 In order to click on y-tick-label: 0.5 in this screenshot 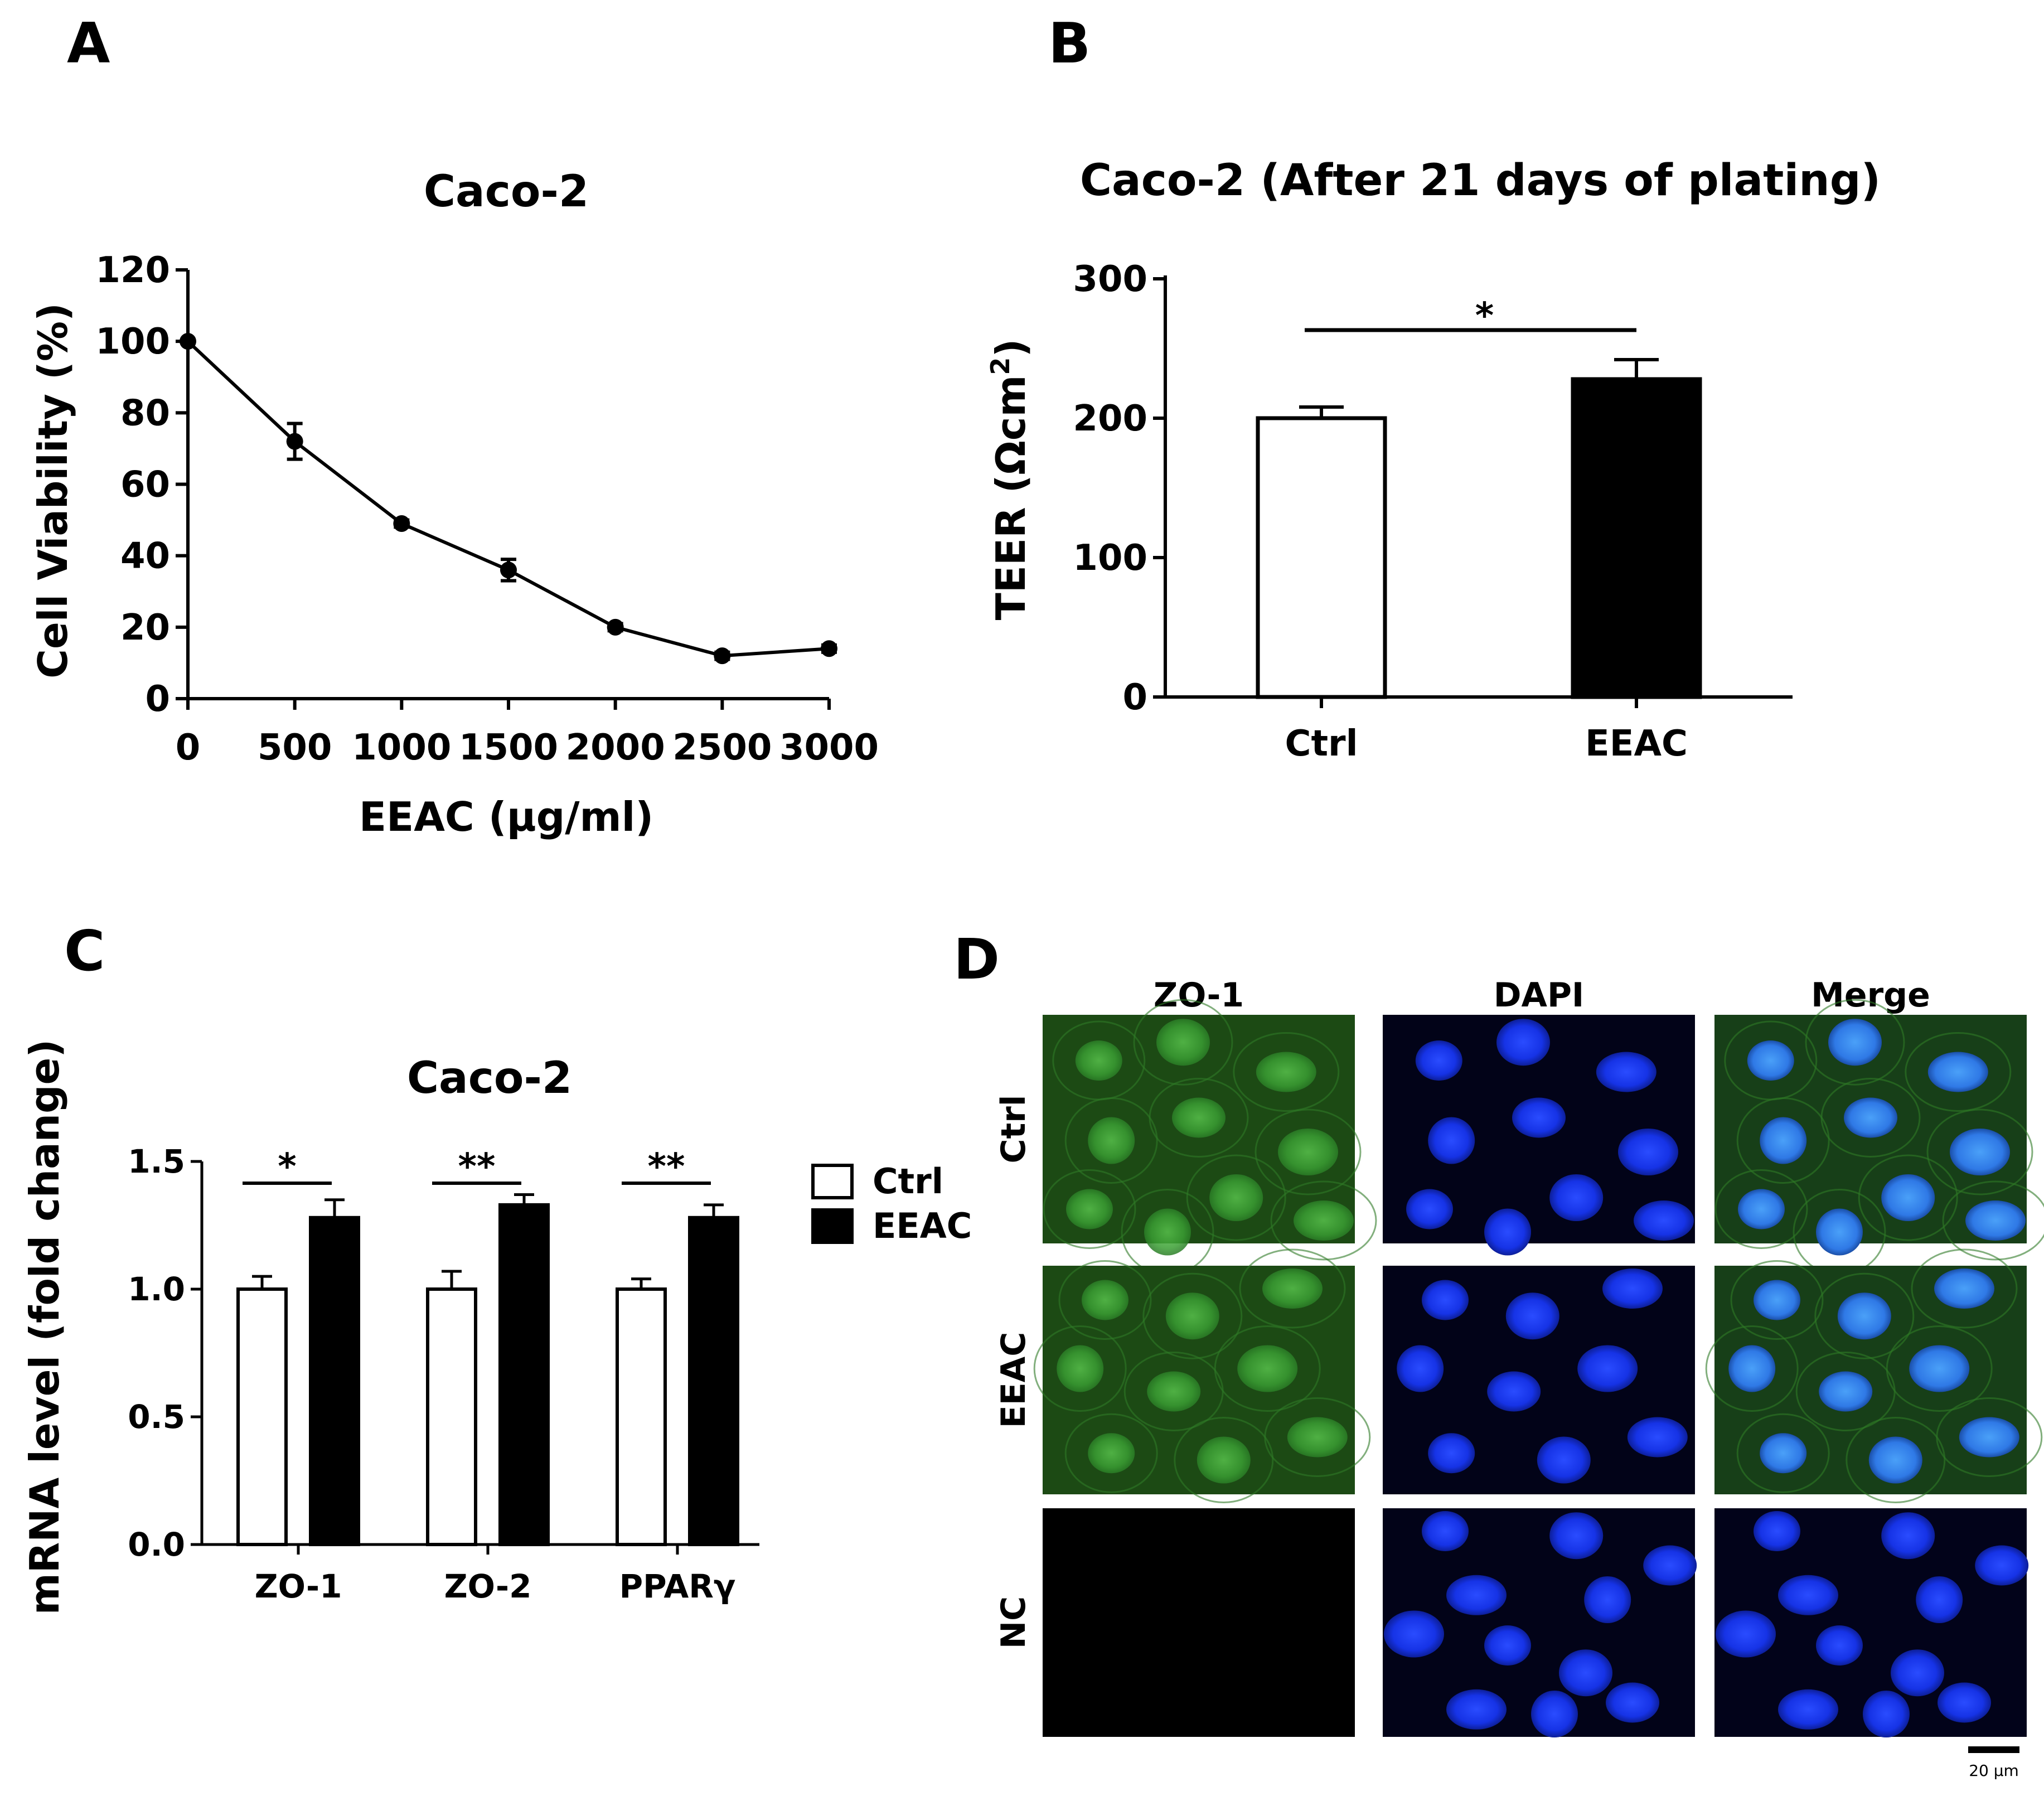, I will do `click(157, 1417)`.